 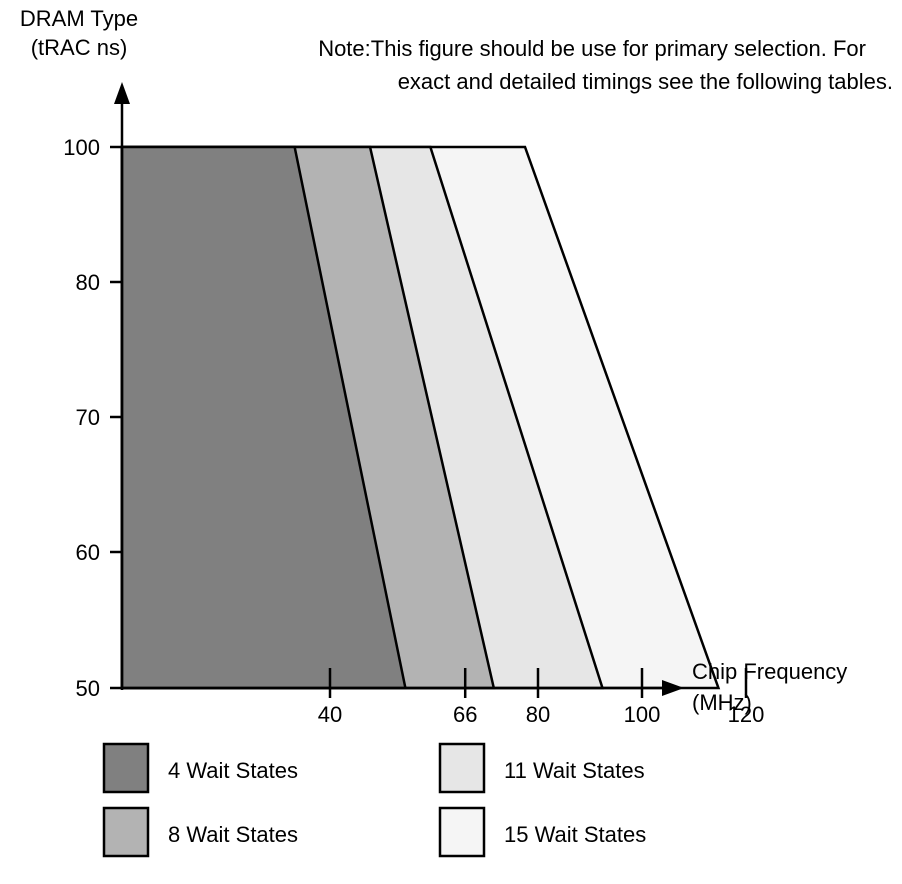 I want to click on x-axis-label-line-2: (MHz), so click(x=722, y=702).